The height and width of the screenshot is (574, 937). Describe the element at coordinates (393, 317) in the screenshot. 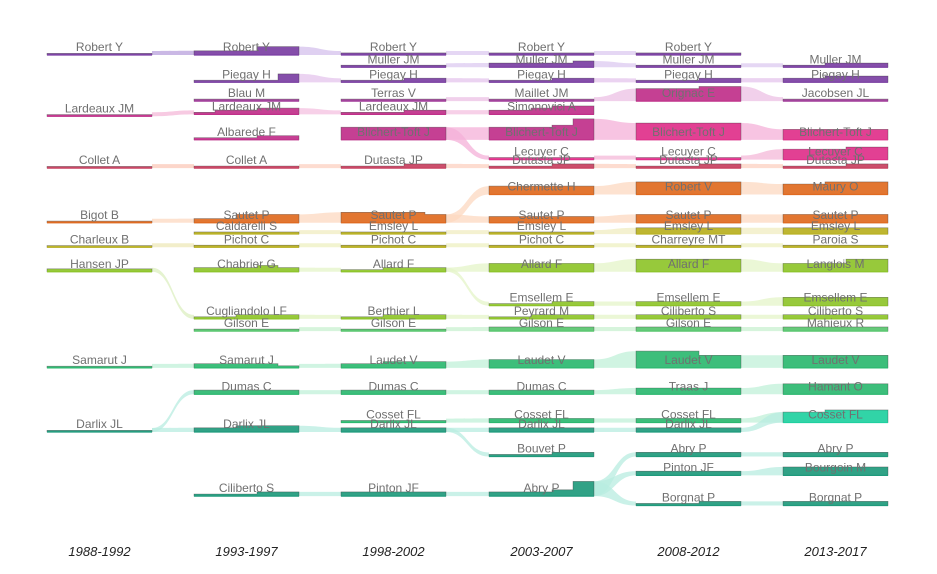

I see `bar-1998-2002-berthier-l` at that location.